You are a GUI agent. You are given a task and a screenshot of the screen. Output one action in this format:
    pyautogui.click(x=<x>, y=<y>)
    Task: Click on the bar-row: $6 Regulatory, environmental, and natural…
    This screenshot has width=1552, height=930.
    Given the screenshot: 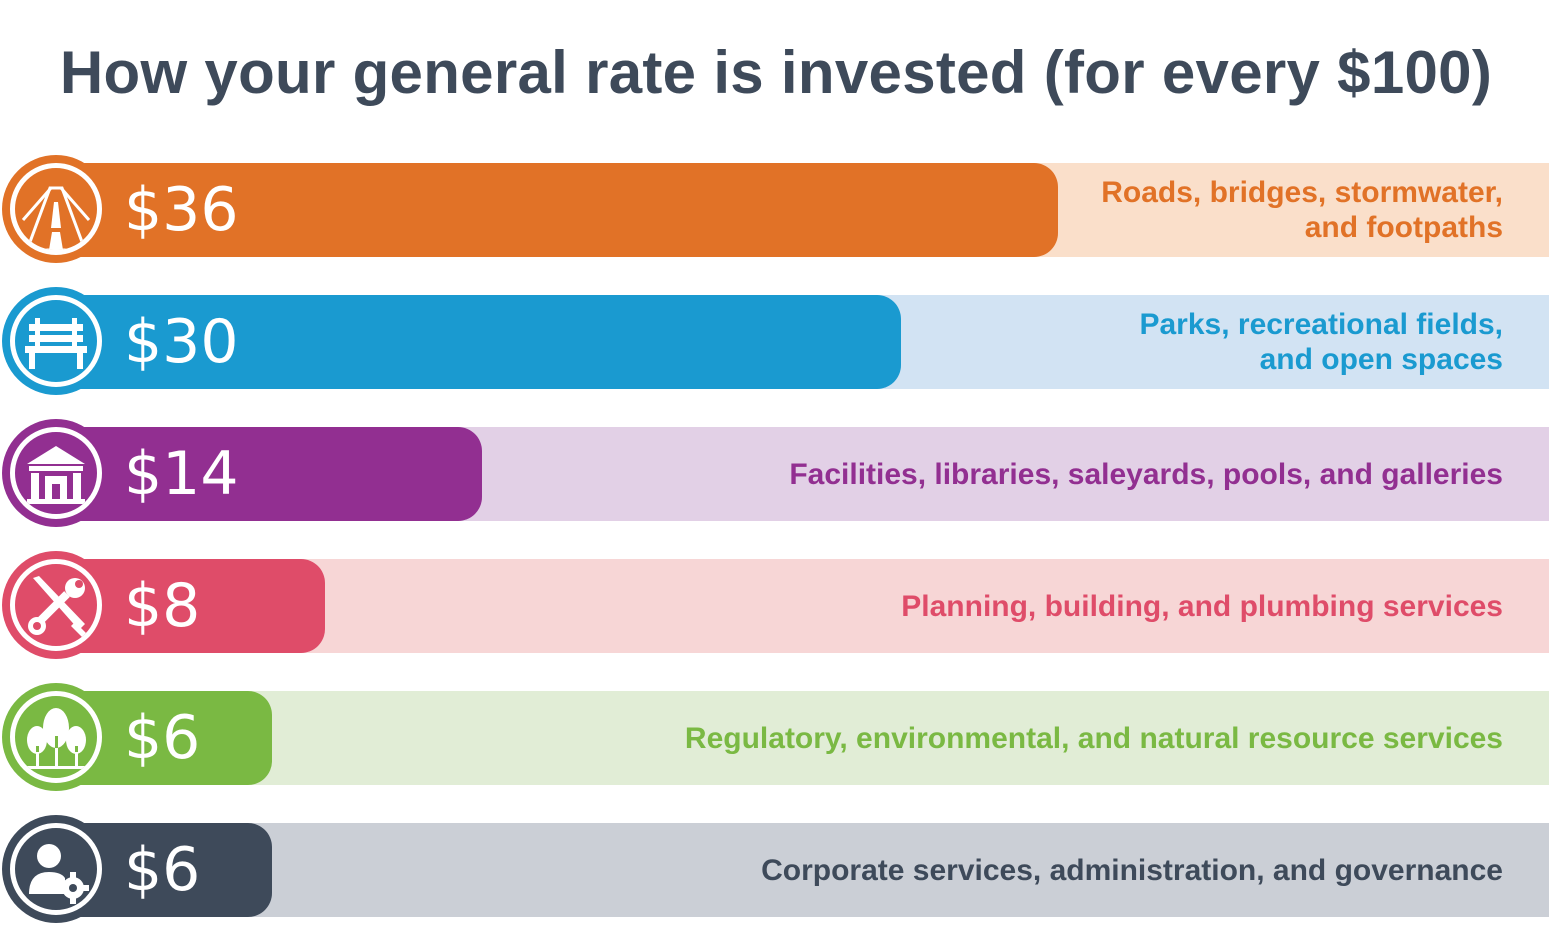 What is the action you would take?
    pyautogui.click(x=776, y=738)
    